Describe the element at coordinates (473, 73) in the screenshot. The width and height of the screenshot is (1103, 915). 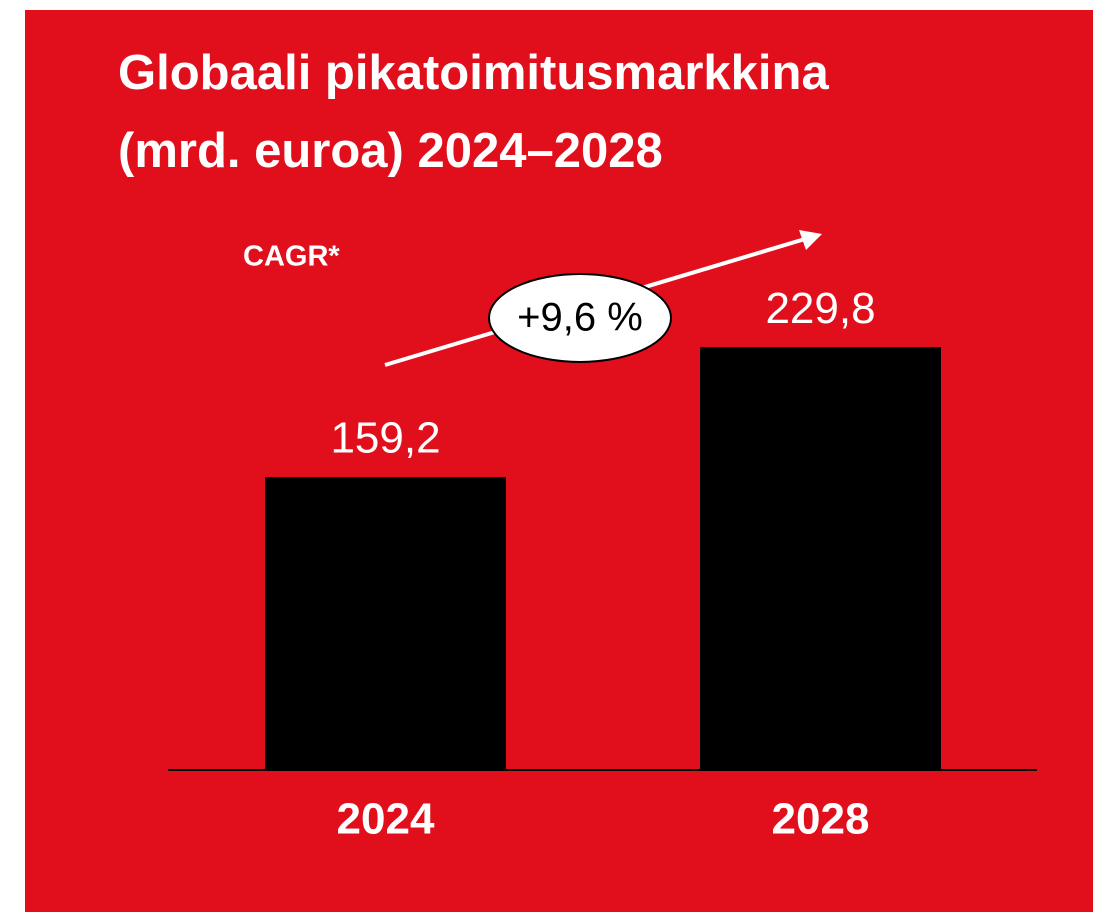
I see `chart-title: Globaali pikatoimitusmarkkina` at that location.